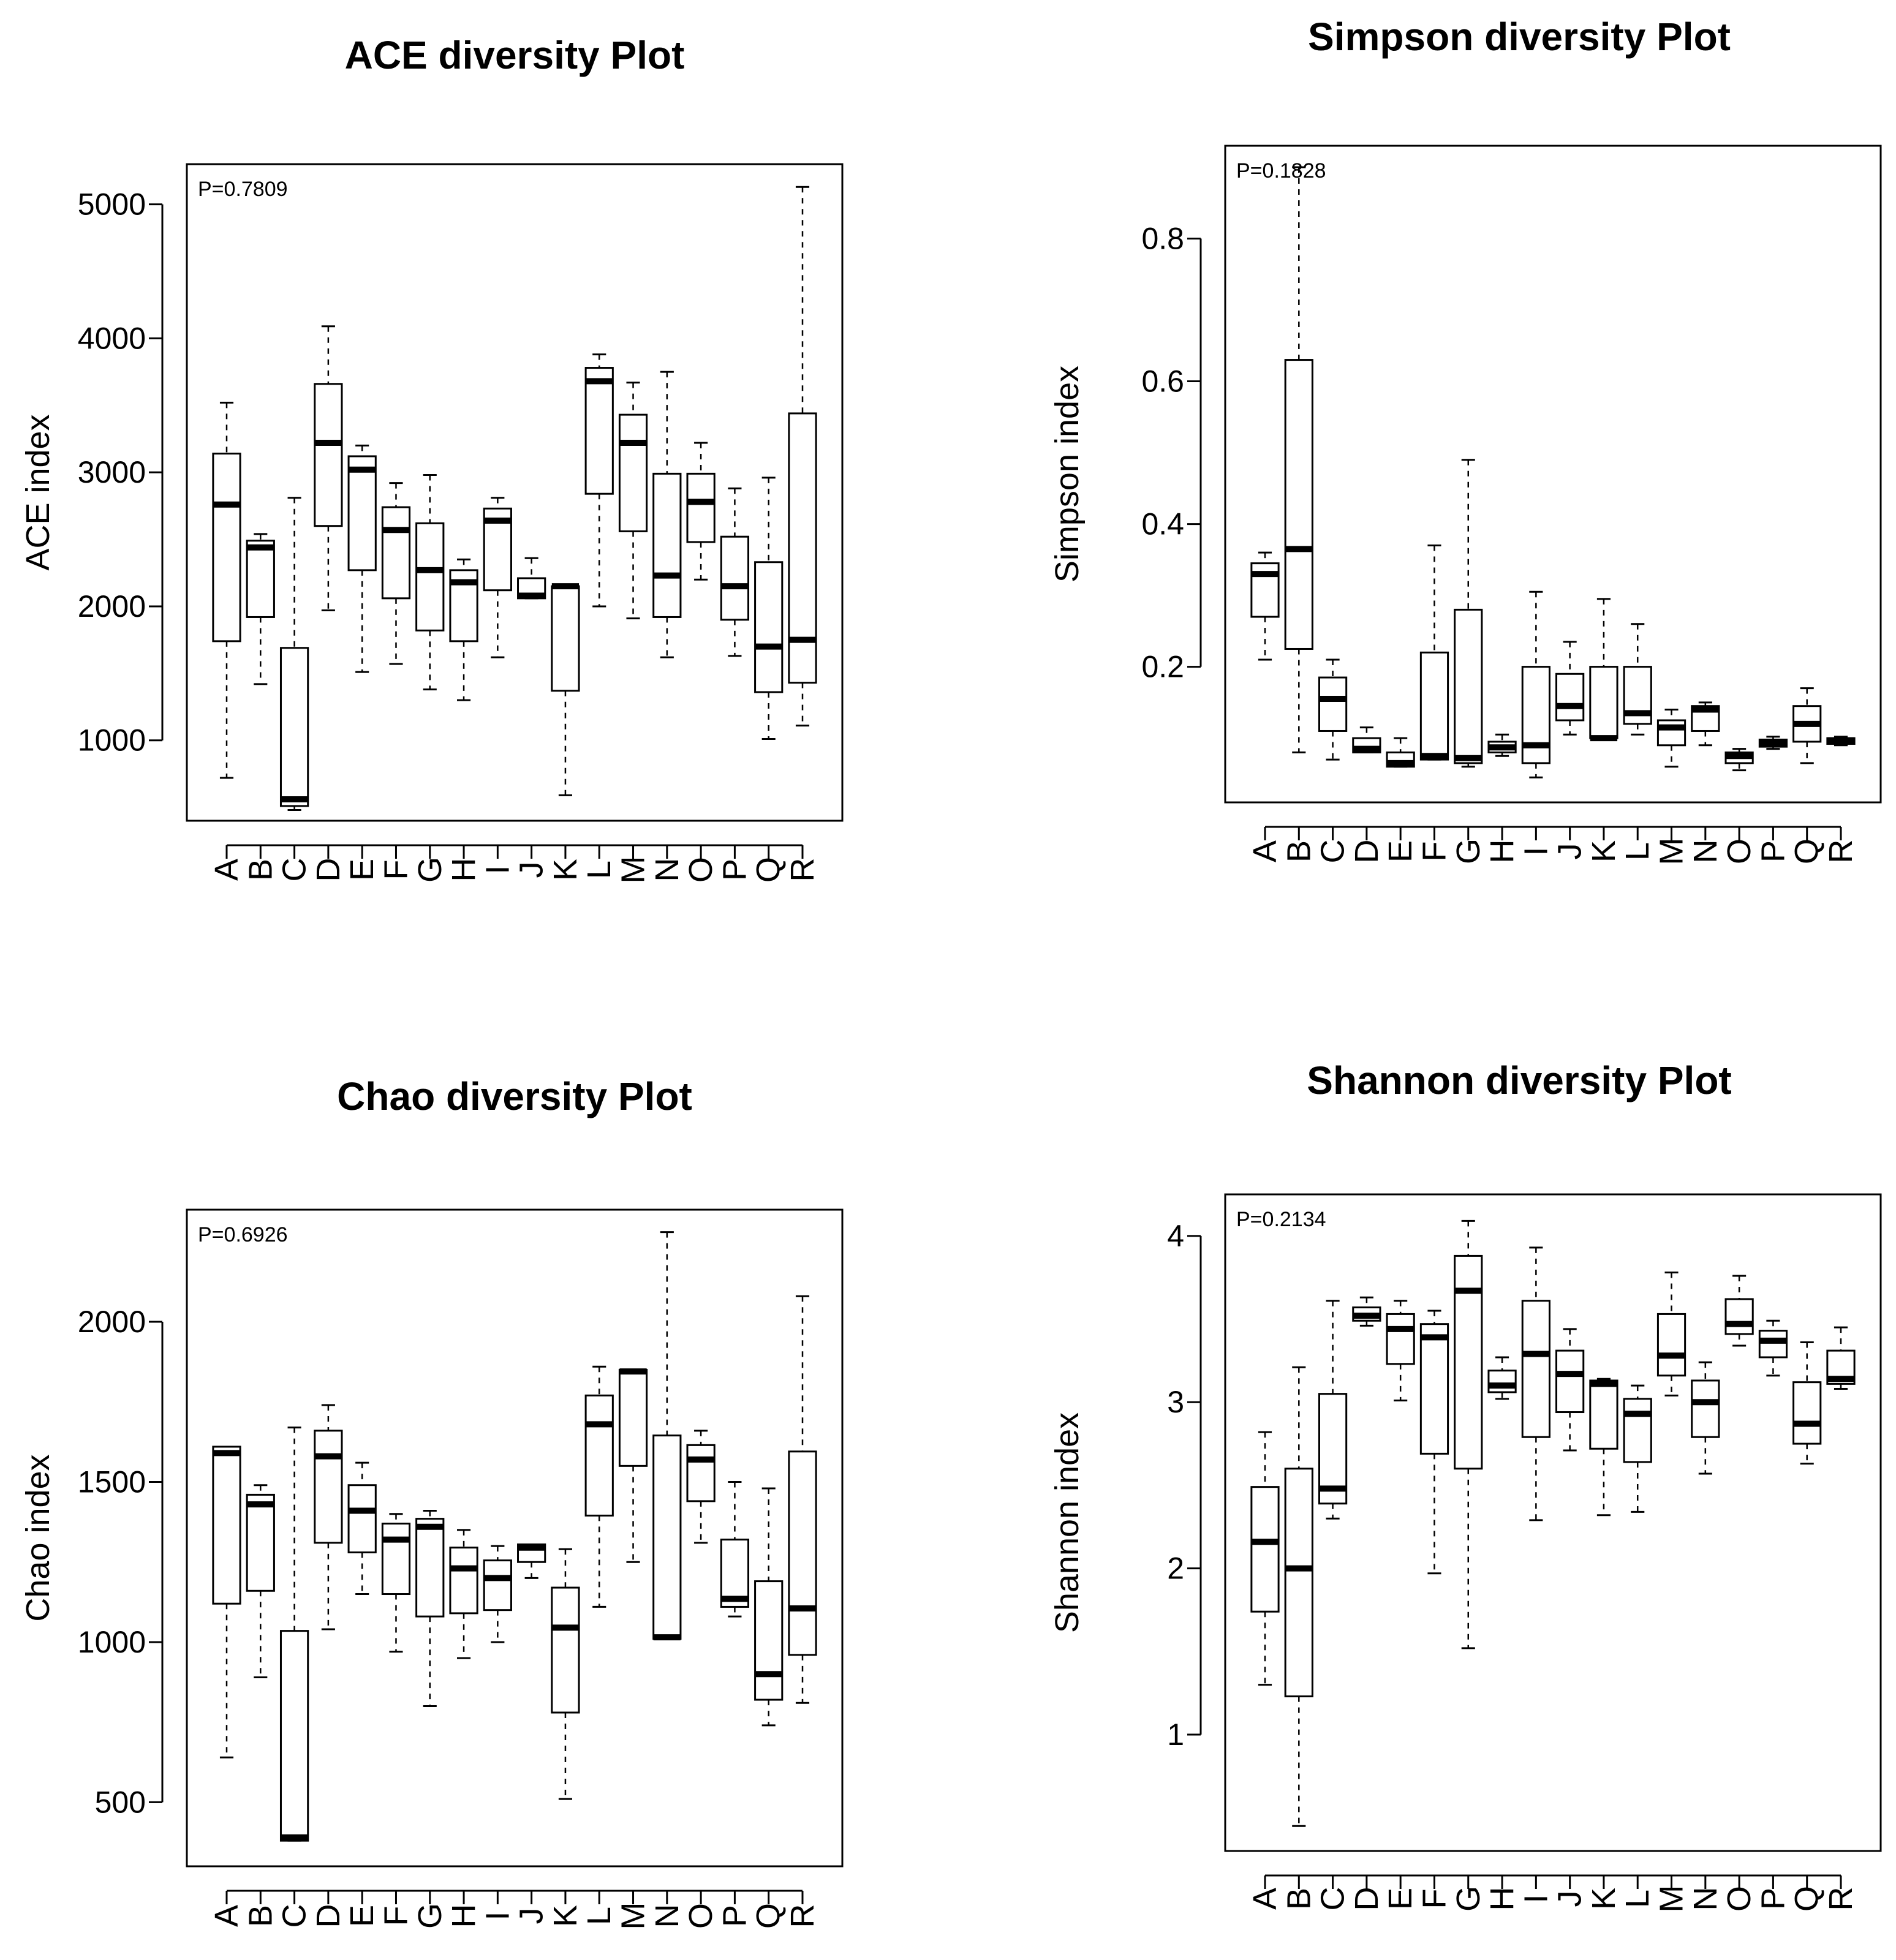 This screenshot has height=1960, width=1896. I want to click on box-P, so click(1773, 743).